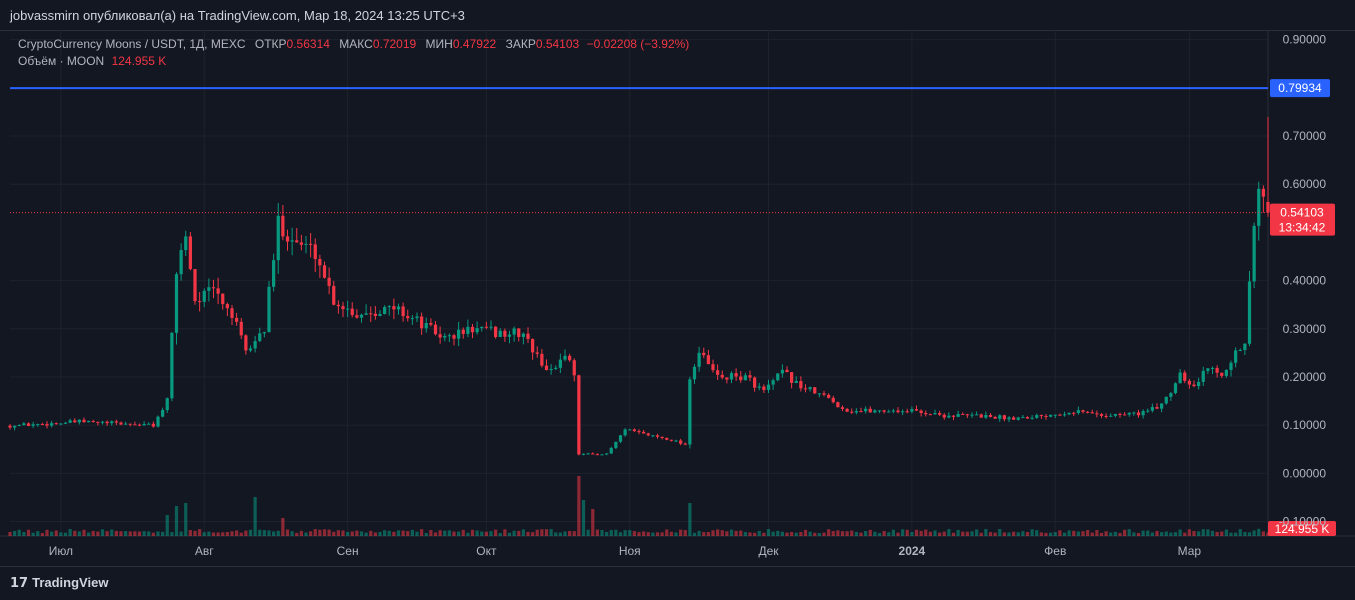 The width and height of the screenshot is (1355, 600). Describe the element at coordinates (1303, 522) in the screenshot. I see `y-tick-label: -0.10000` at that location.